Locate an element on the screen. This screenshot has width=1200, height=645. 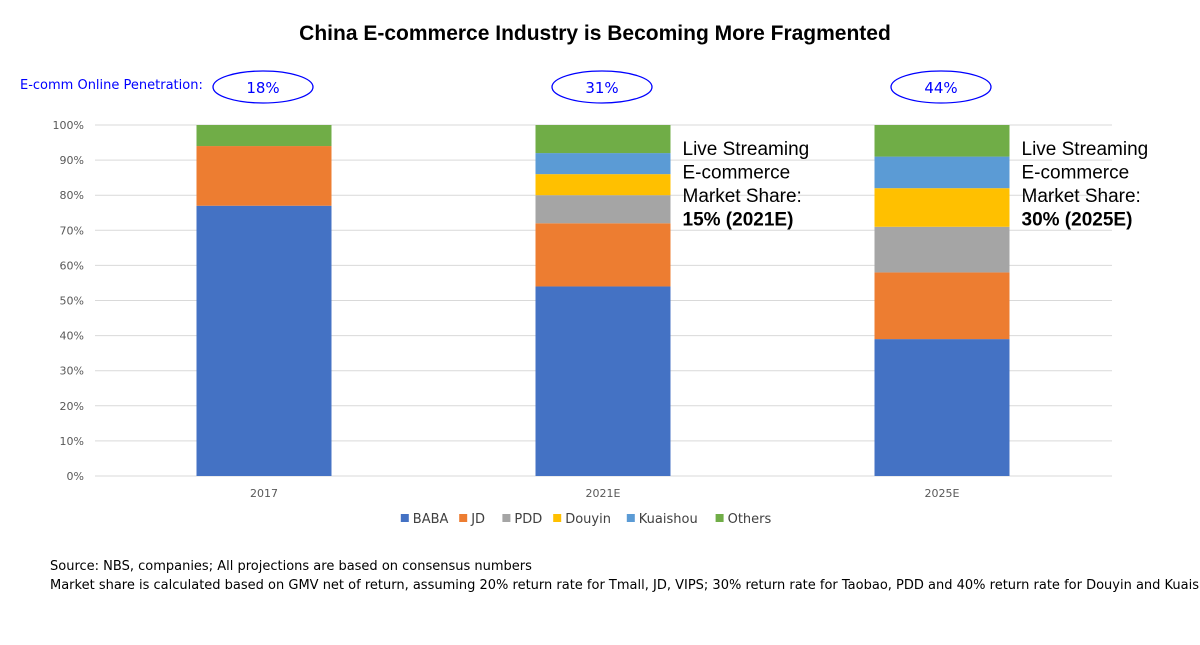
annotation-value: 30% (2025E) is located at coordinates (1077, 220).